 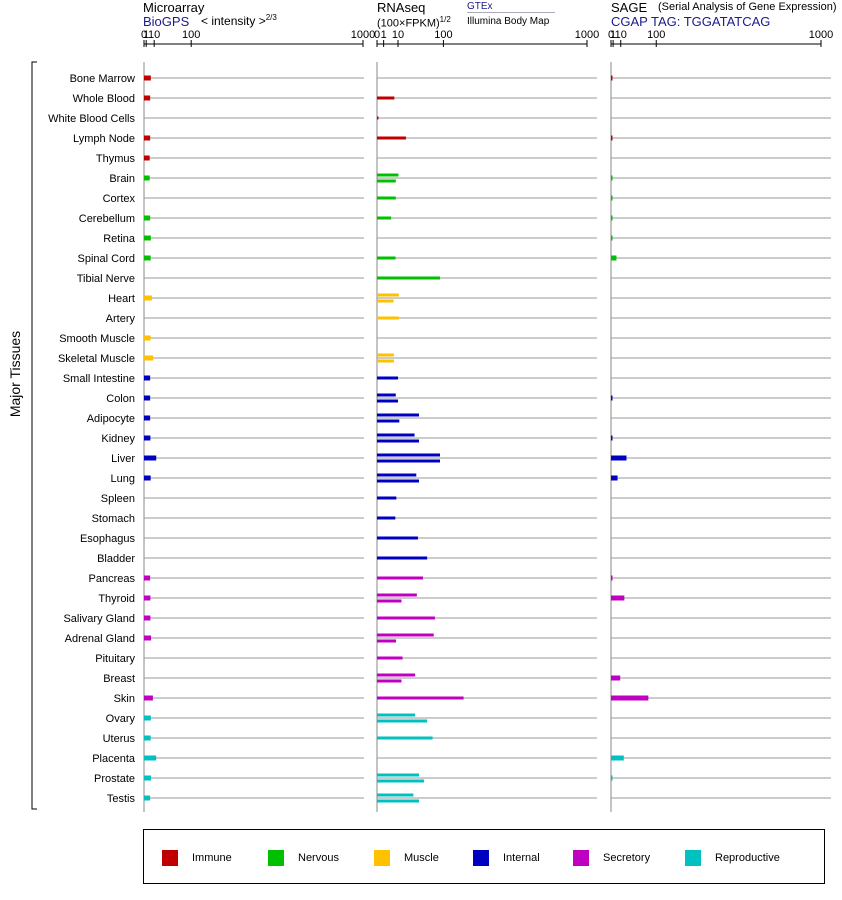 What do you see at coordinates (102, 79) in the screenshot?
I see `tissue-label: Bone Marrow` at bounding box center [102, 79].